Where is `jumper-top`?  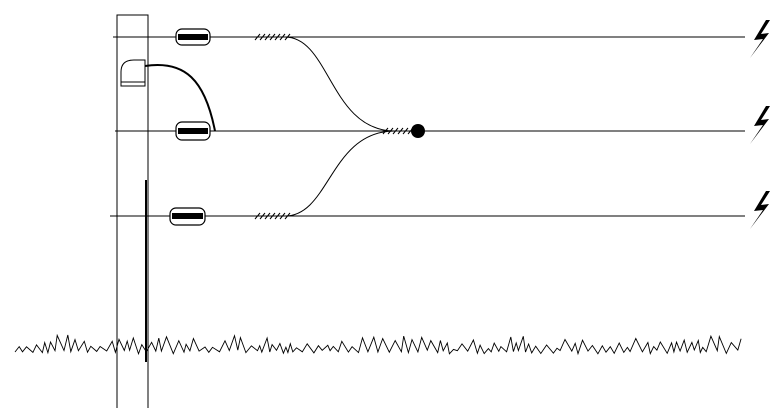 jumper-top is located at coordinates (340, 84).